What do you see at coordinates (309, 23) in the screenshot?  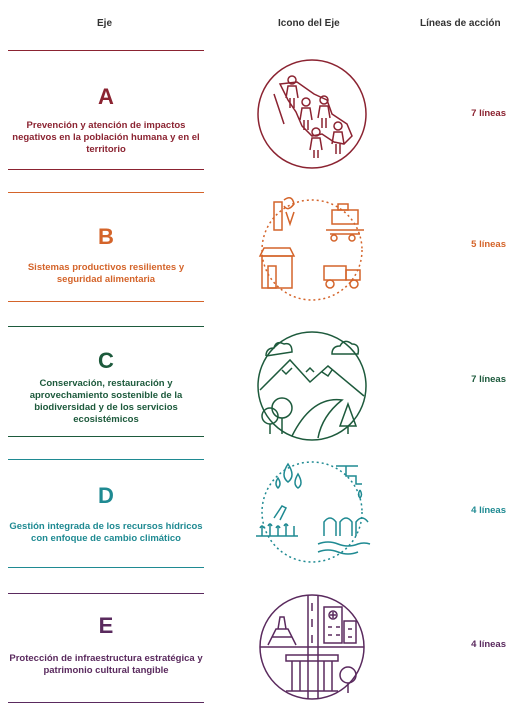 I see `header-icono: Icono del Eje` at bounding box center [309, 23].